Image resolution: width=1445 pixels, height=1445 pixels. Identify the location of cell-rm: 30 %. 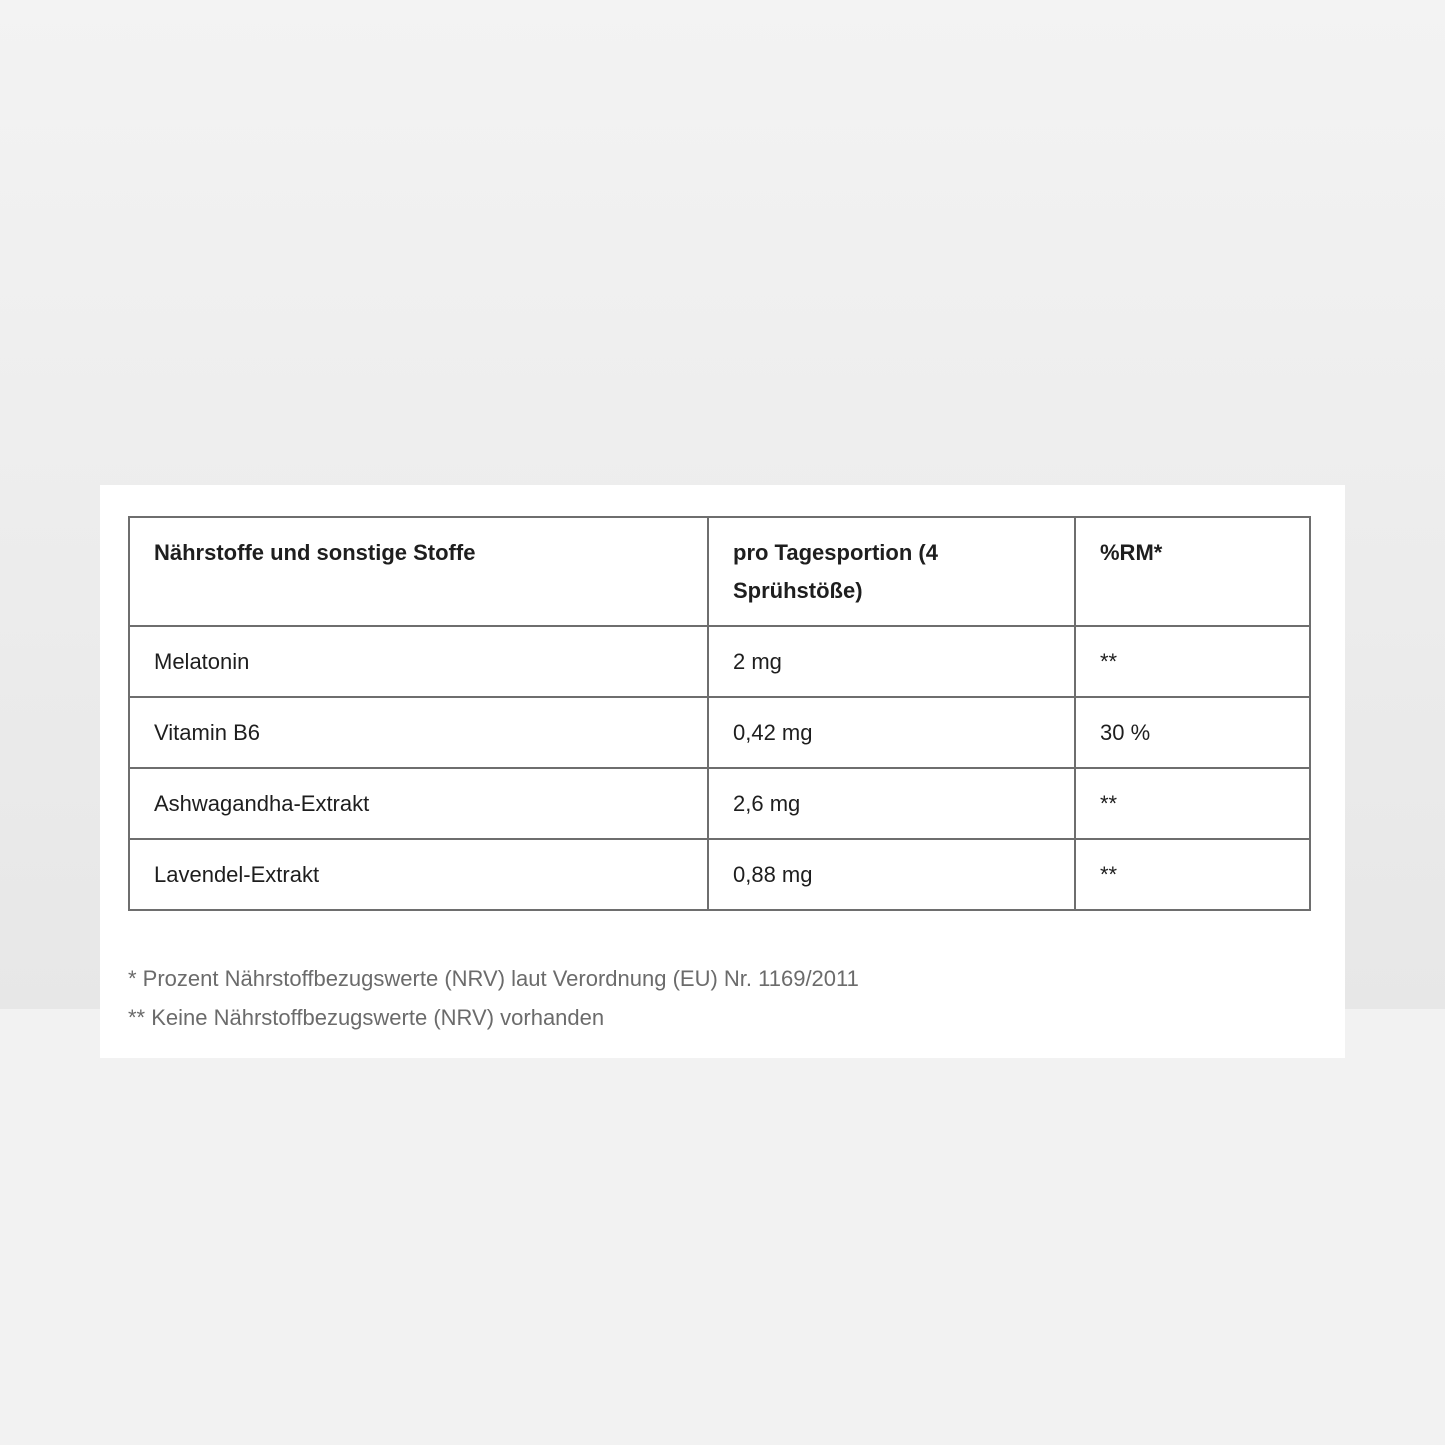
(1192, 732).